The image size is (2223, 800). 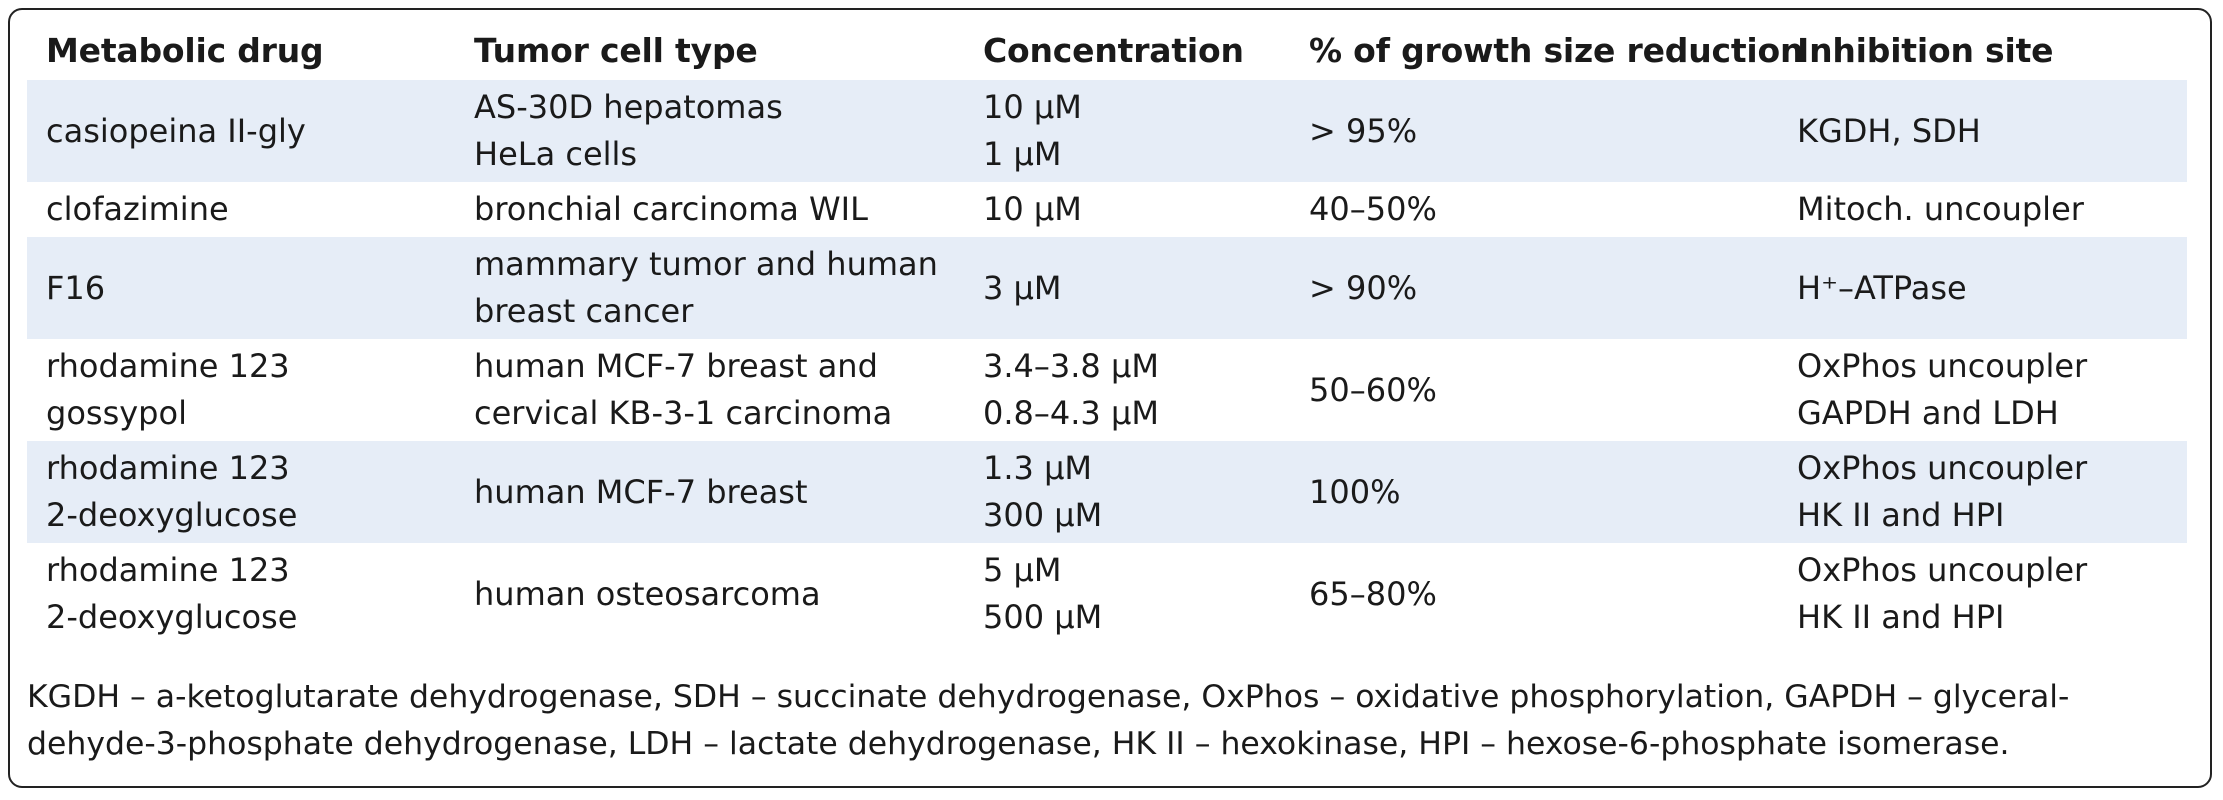 I want to click on cell-line: 40–50%, so click(x=1373, y=209).